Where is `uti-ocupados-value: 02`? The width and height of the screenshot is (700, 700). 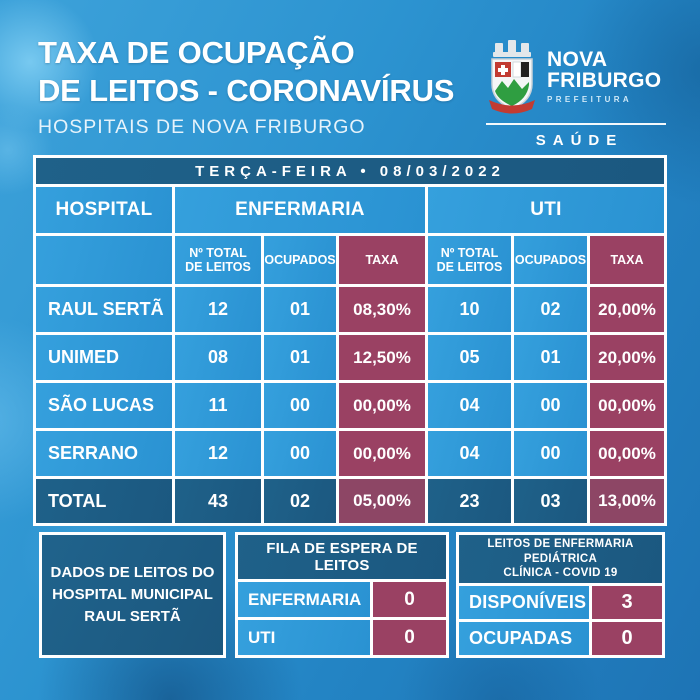
uti-ocupados-value: 02 is located at coordinates (550, 309).